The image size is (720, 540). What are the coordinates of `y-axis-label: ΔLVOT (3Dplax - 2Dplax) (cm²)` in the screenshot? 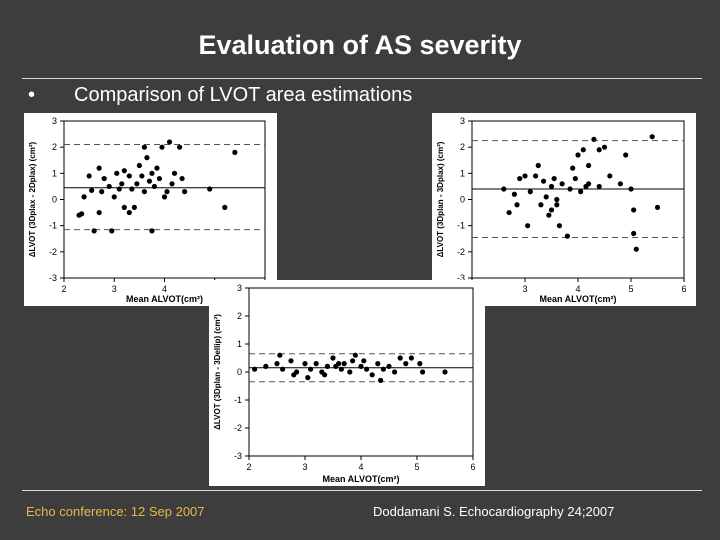 It's located at (32, 199).